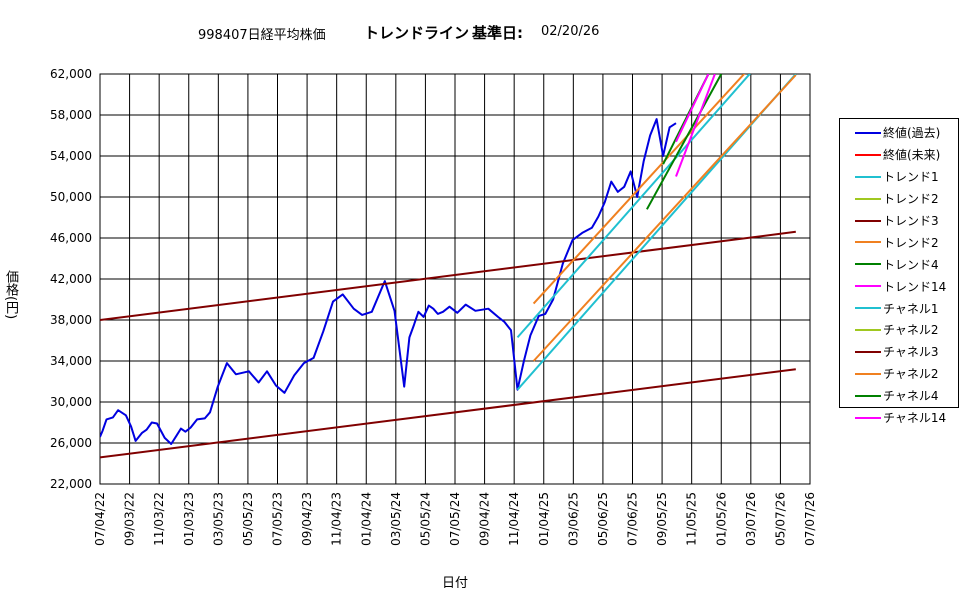  I want to click on x-tick-label: 01/03/23, so click(189, 519).